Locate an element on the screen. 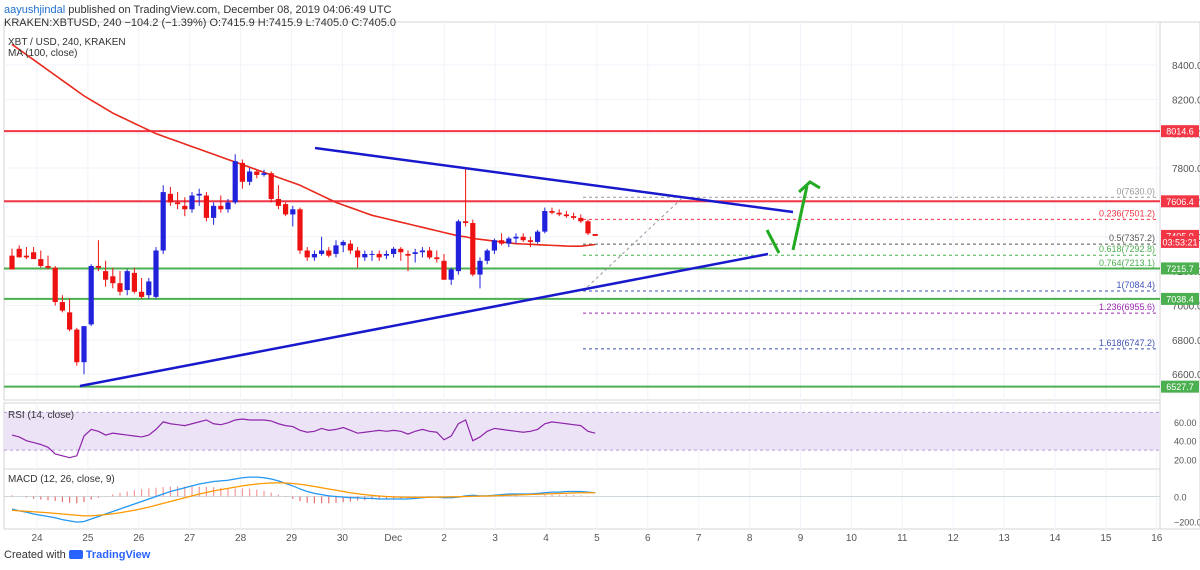  x-tick-label: 7 is located at coordinates (699, 538).